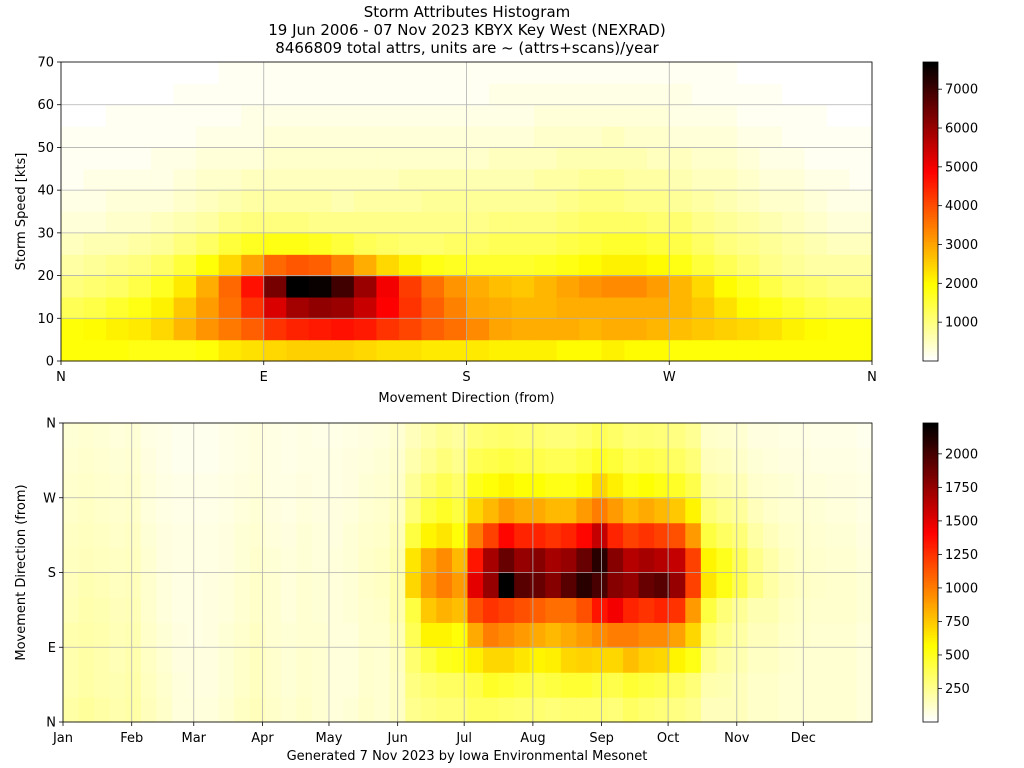 The height and width of the screenshot is (768, 1024). I want to click on x-tick-label: N, so click(872, 377).